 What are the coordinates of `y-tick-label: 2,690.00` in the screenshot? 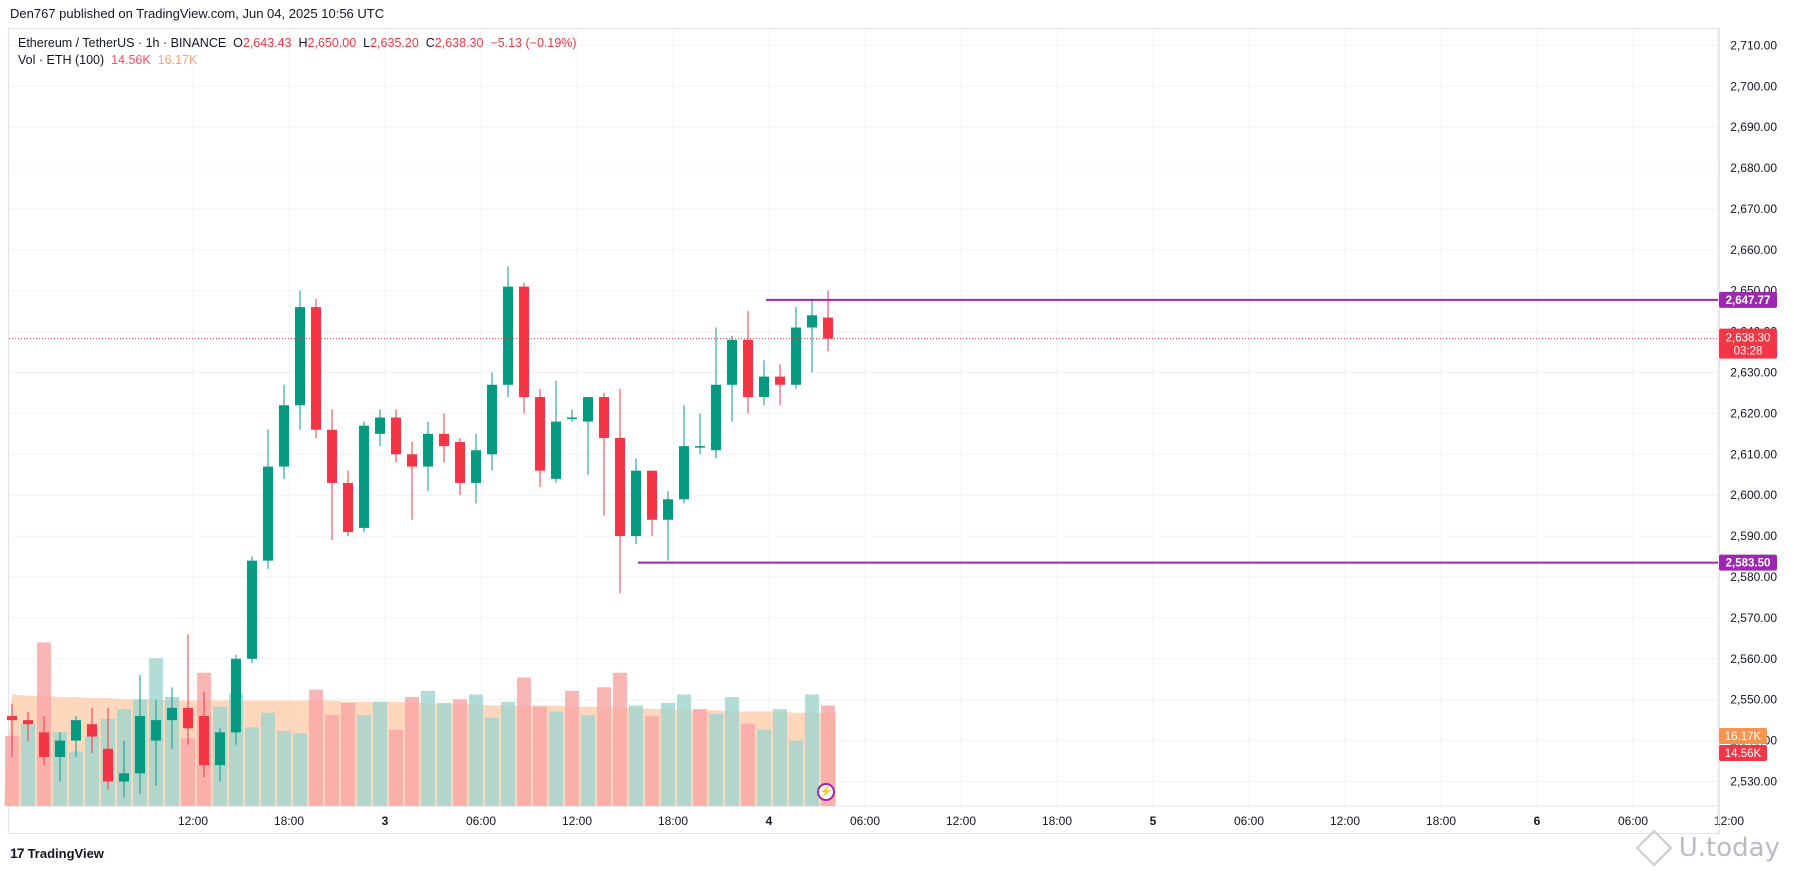 It's located at (1753, 127).